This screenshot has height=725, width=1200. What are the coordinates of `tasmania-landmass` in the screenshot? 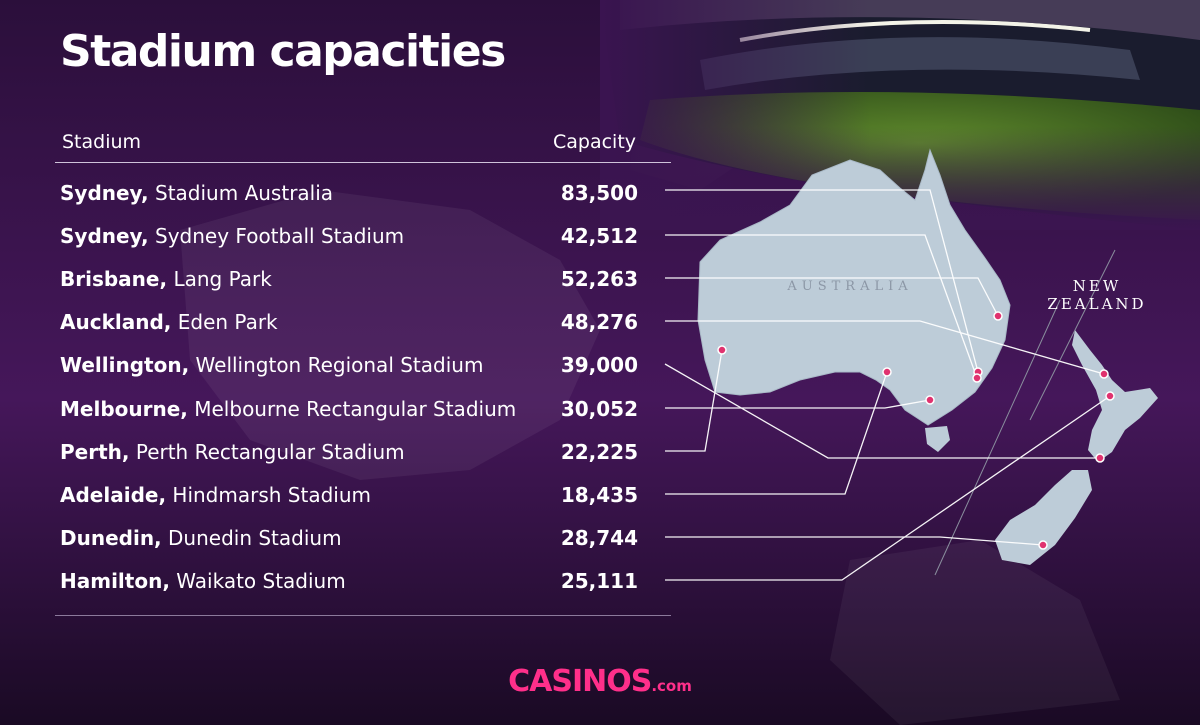 It's located at (937, 439).